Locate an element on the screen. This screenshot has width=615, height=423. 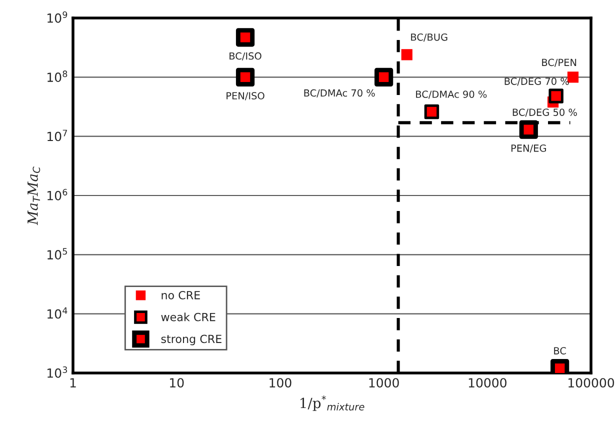
x-tick-label: 10000 is located at coordinates (487, 383).